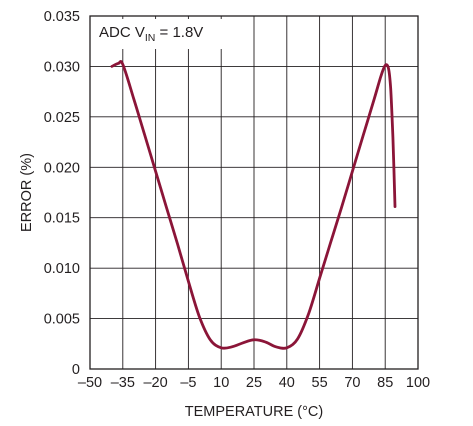 The image size is (473, 426). I want to click on x-tick-label: 85, so click(385, 383).